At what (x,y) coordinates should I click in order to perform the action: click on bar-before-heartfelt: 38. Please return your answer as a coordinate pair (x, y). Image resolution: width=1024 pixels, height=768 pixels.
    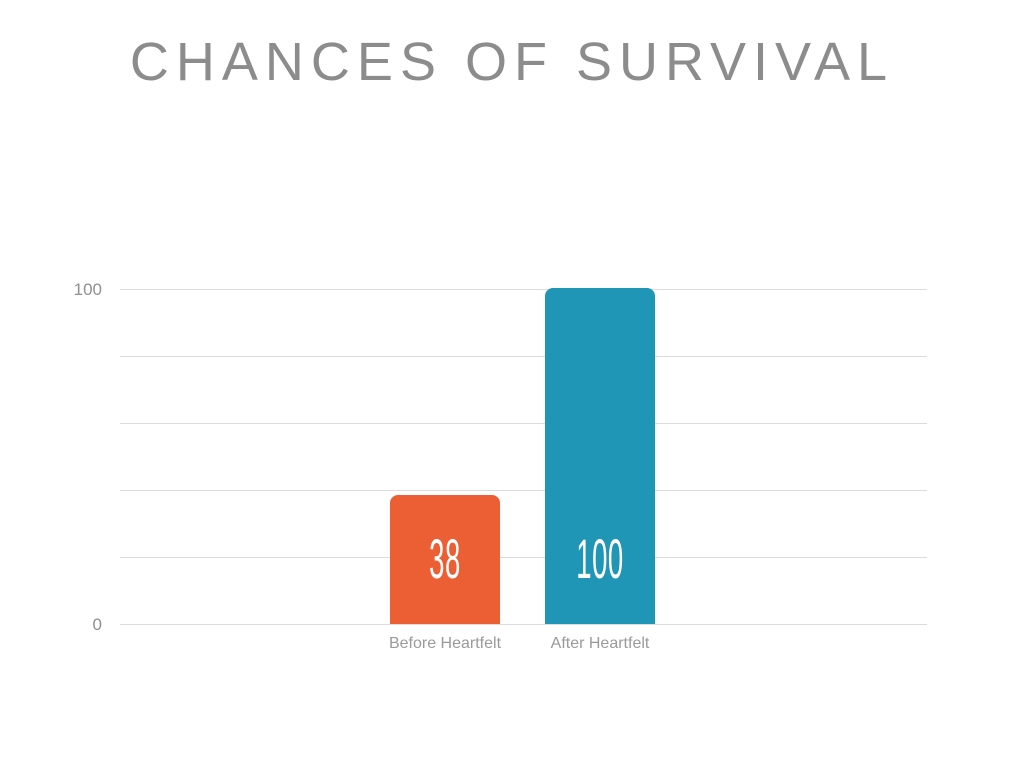
    Looking at the image, I should click on (445, 559).